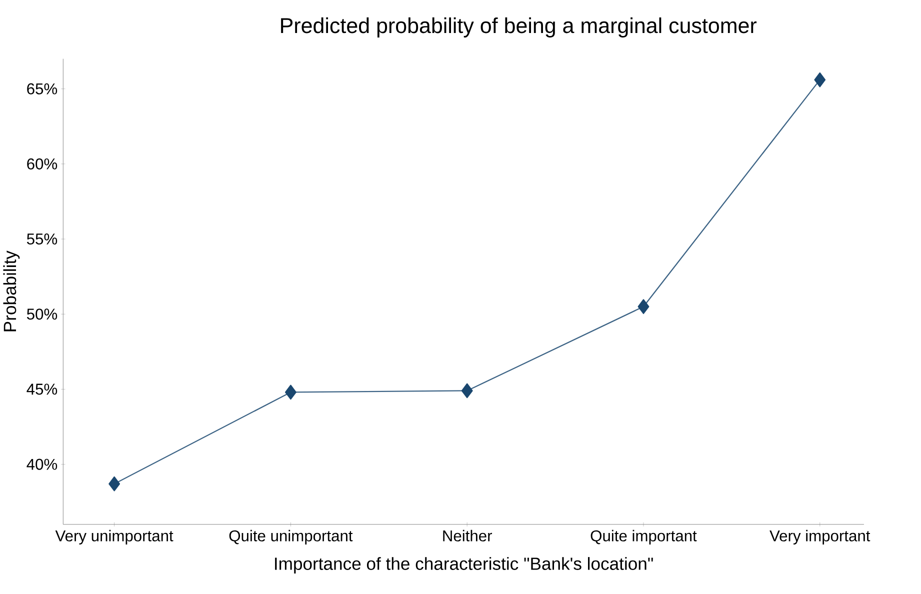  What do you see at coordinates (467, 536) in the screenshot?
I see `x-tick-label: Neither` at bounding box center [467, 536].